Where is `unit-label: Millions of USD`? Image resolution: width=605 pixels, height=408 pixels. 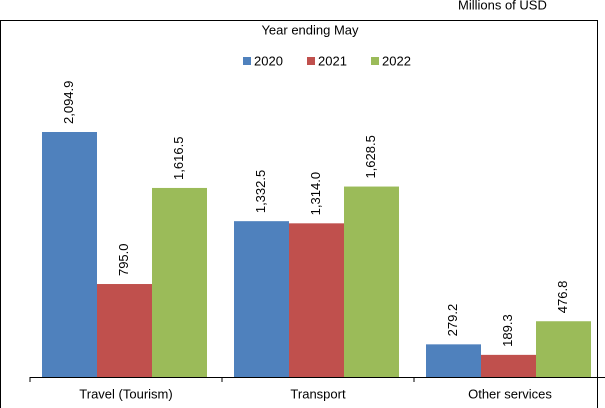 unit-label: Millions of USD is located at coordinates (502, 6).